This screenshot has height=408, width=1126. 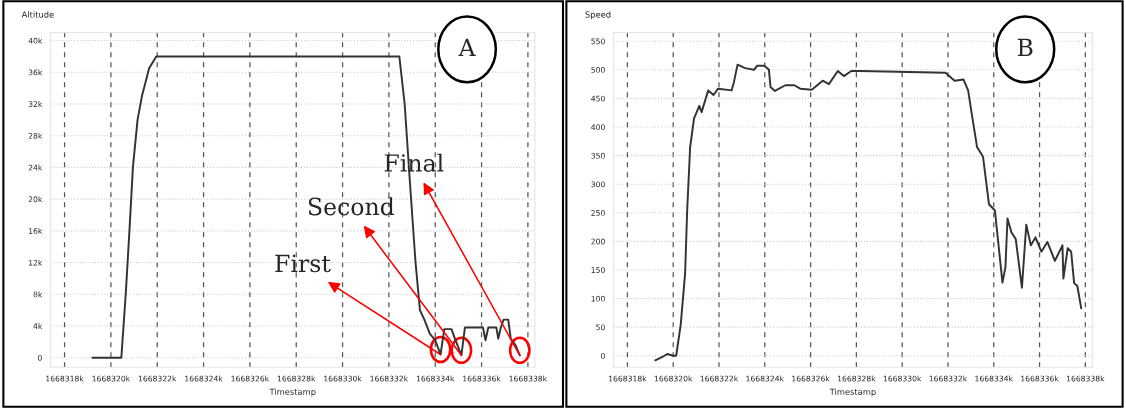 I want to click on y-axis-title: Speed, so click(x=598, y=15).